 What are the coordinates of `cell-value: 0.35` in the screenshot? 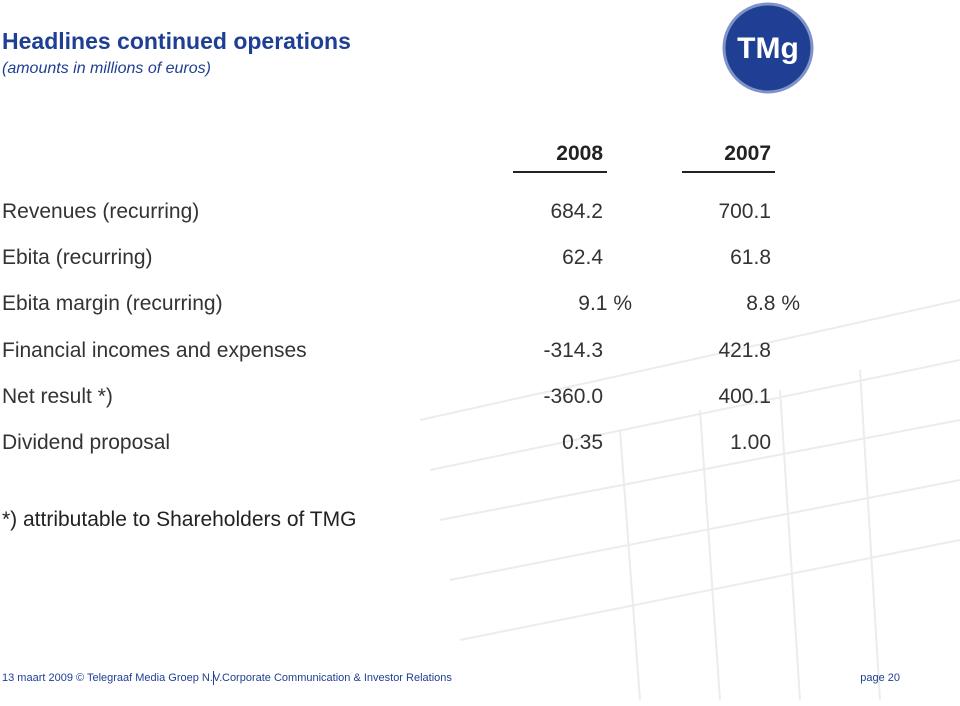 It's located at (582, 442).